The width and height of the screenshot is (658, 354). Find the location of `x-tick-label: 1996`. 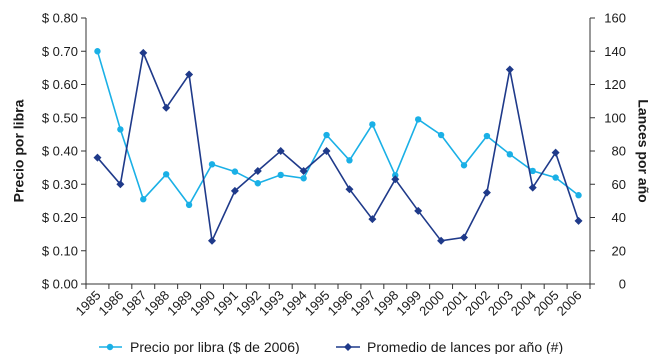

x-tick-label: 1996 is located at coordinates (340, 303).